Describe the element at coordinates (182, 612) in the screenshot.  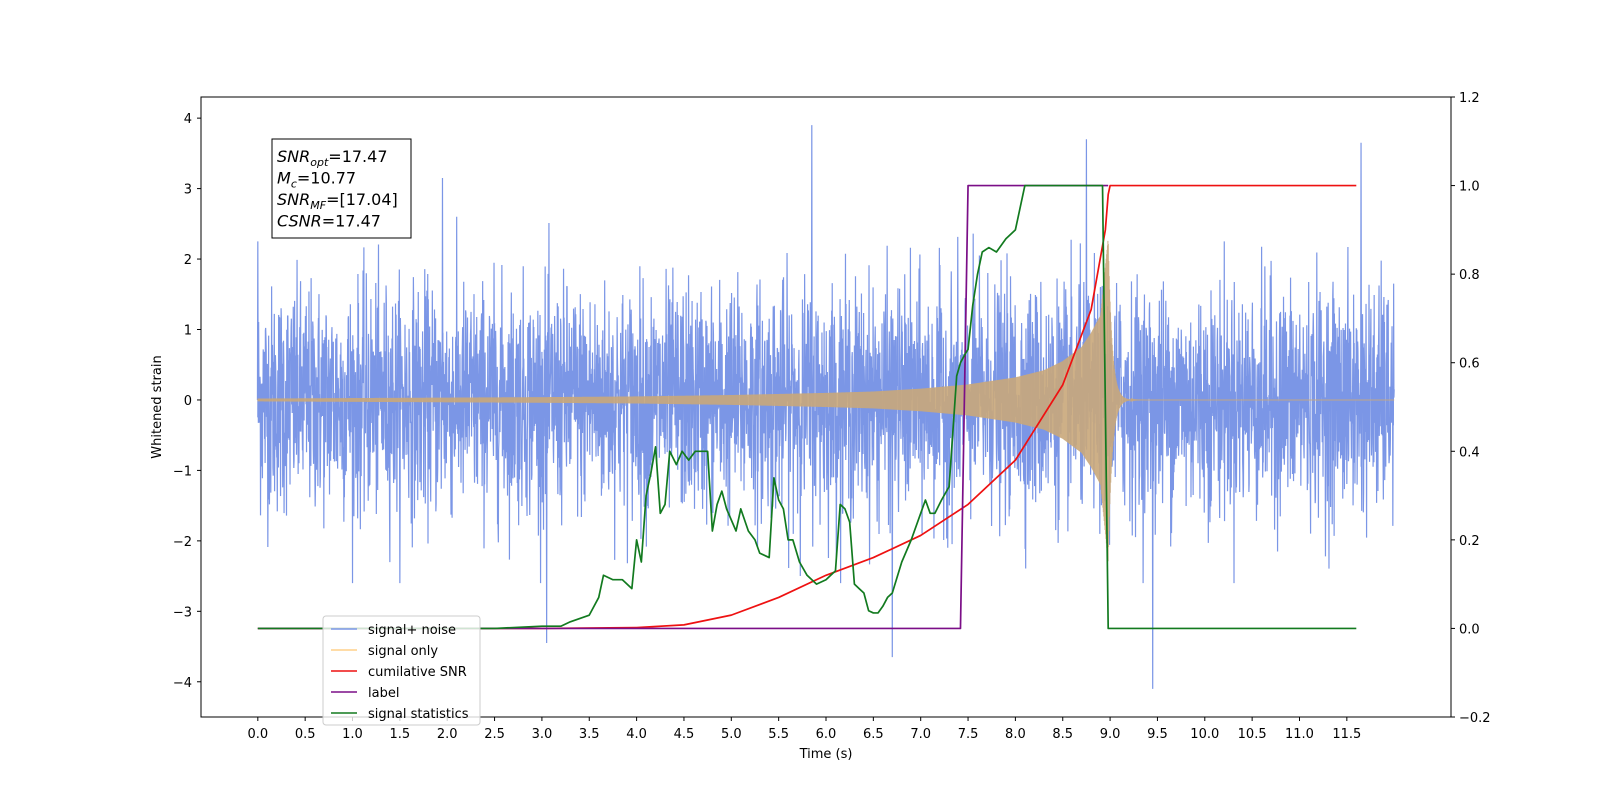
I see `y-tick-label: −3` at that location.